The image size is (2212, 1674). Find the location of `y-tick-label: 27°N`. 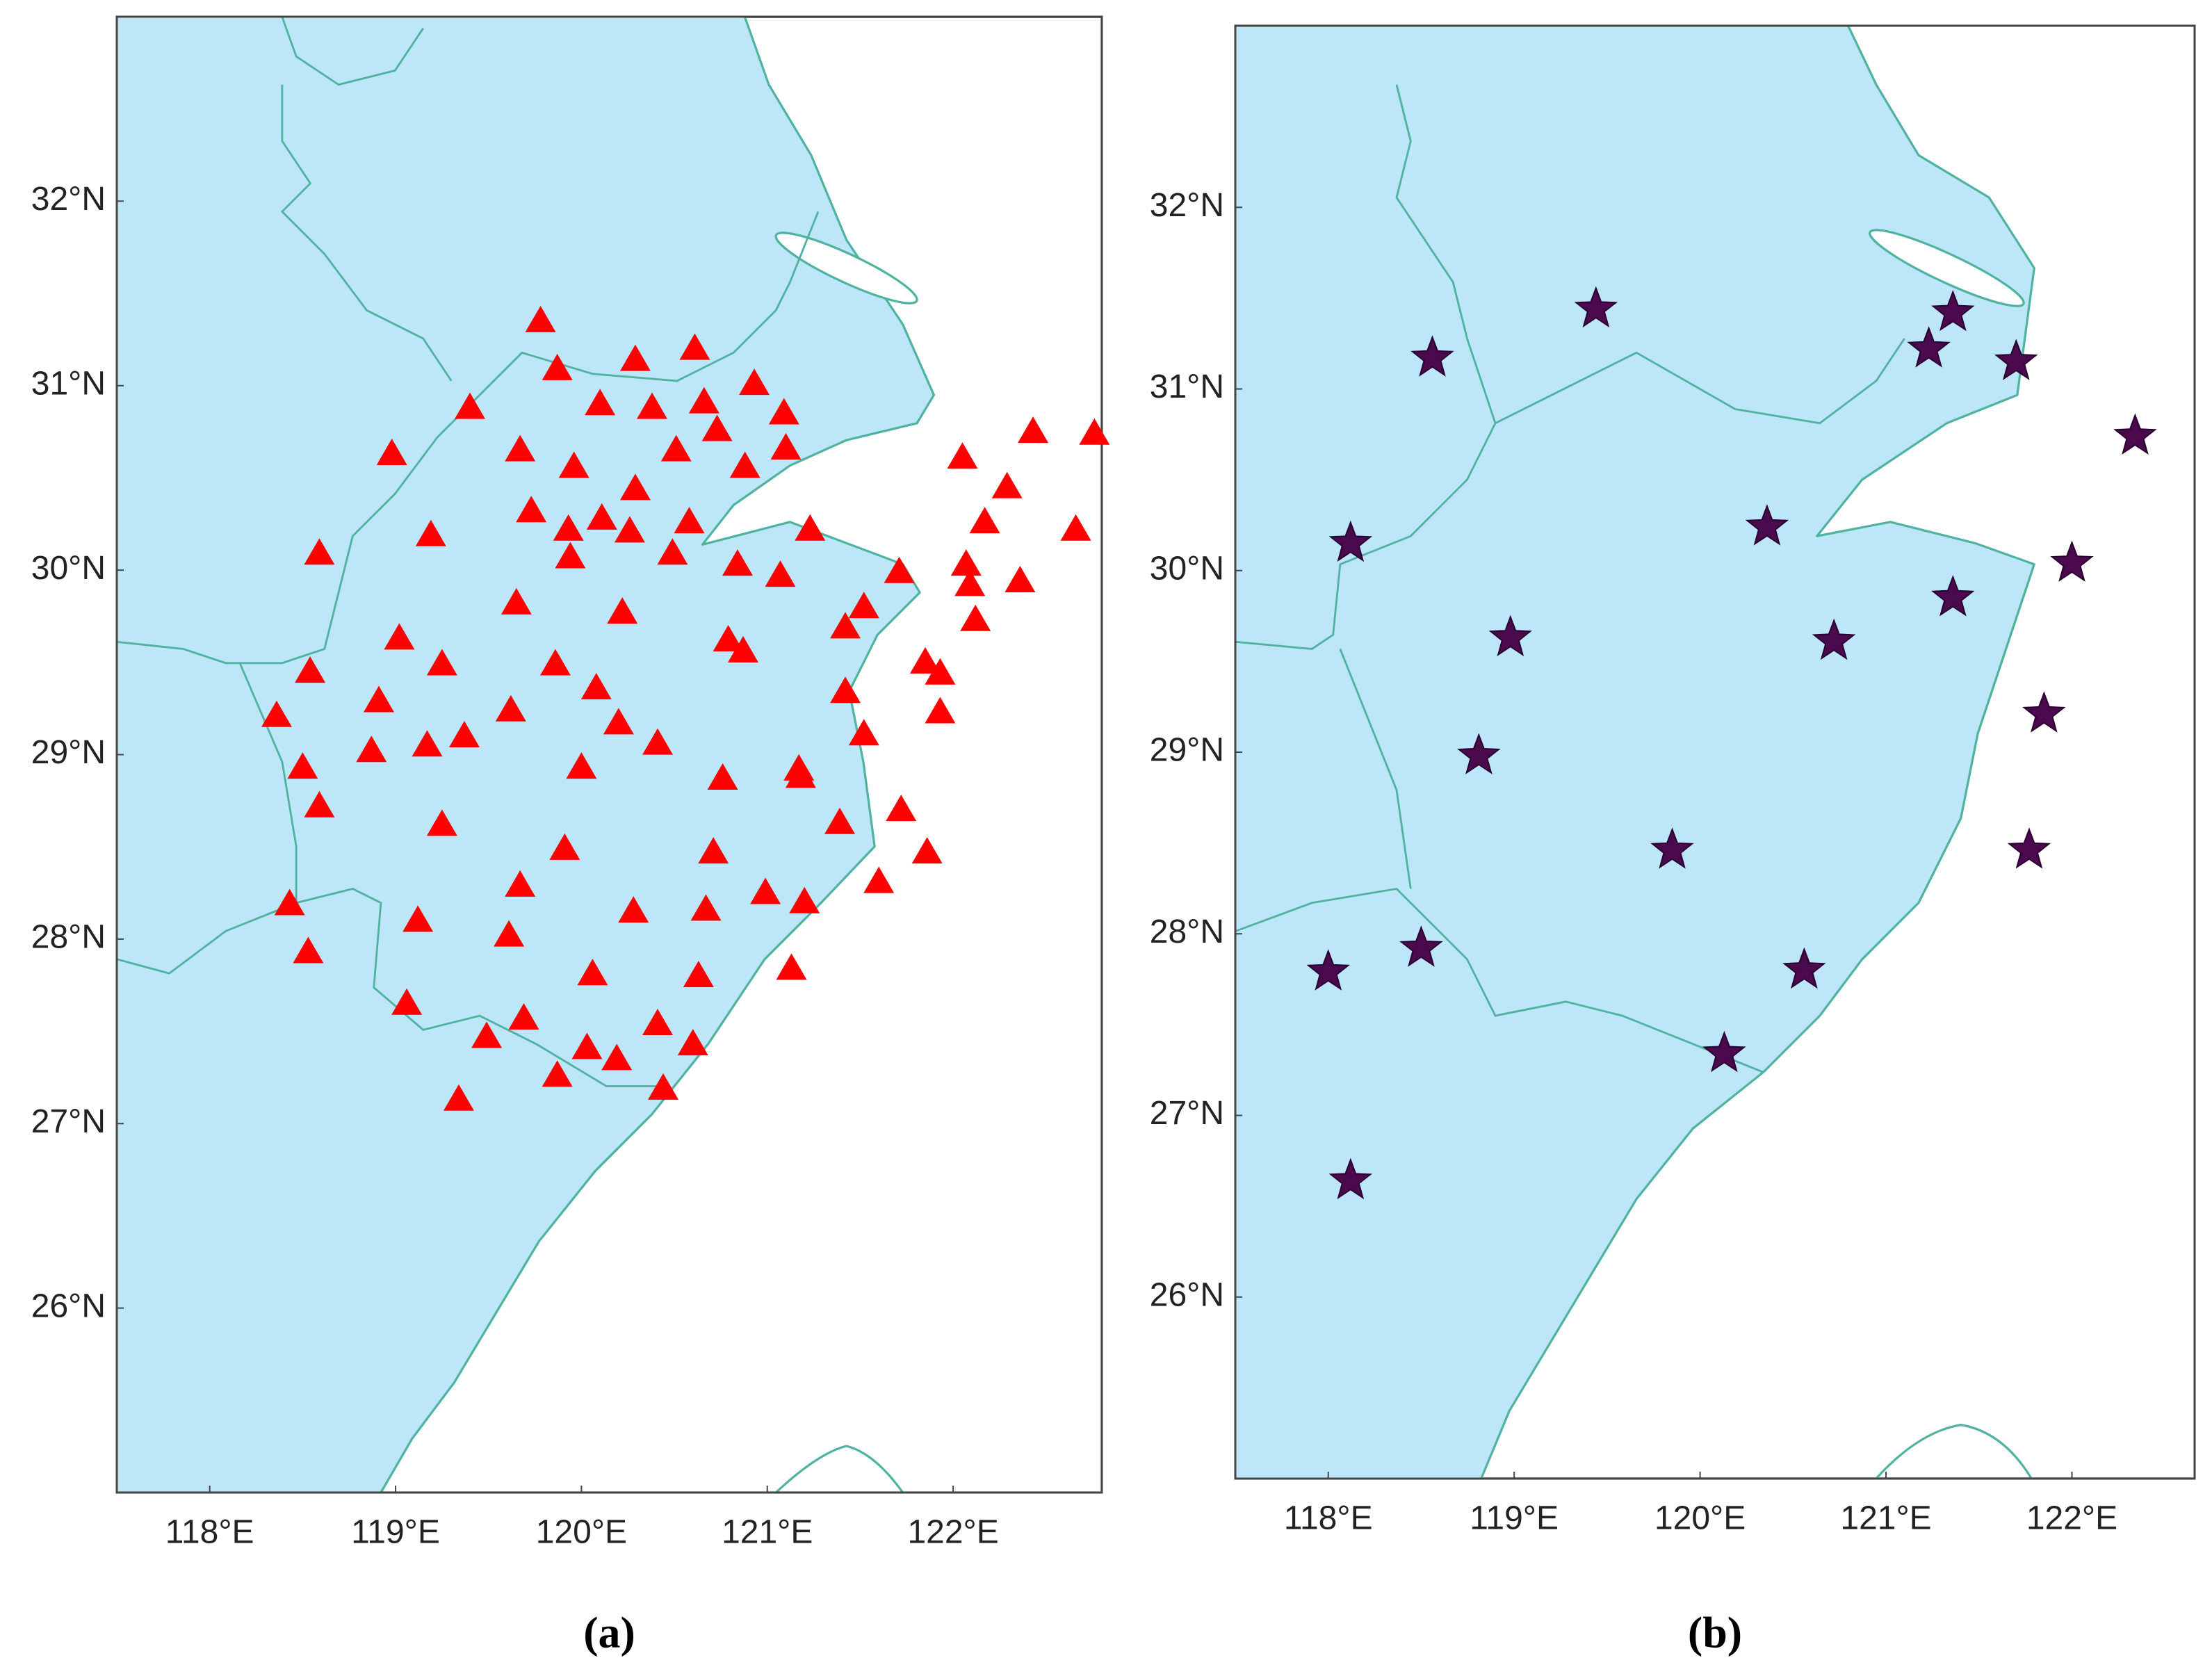

y-tick-label: 27°N is located at coordinates (1187, 1113).